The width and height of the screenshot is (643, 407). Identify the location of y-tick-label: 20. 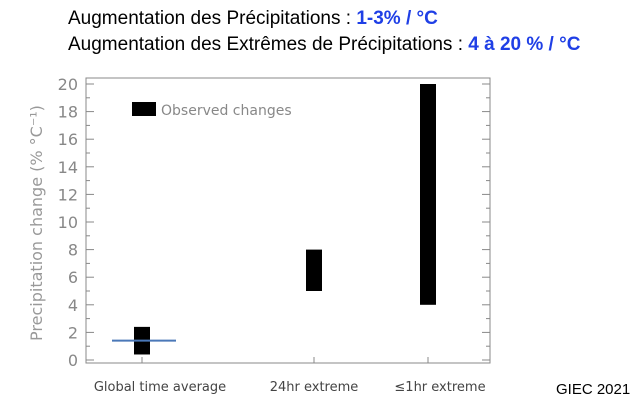
(68, 84).